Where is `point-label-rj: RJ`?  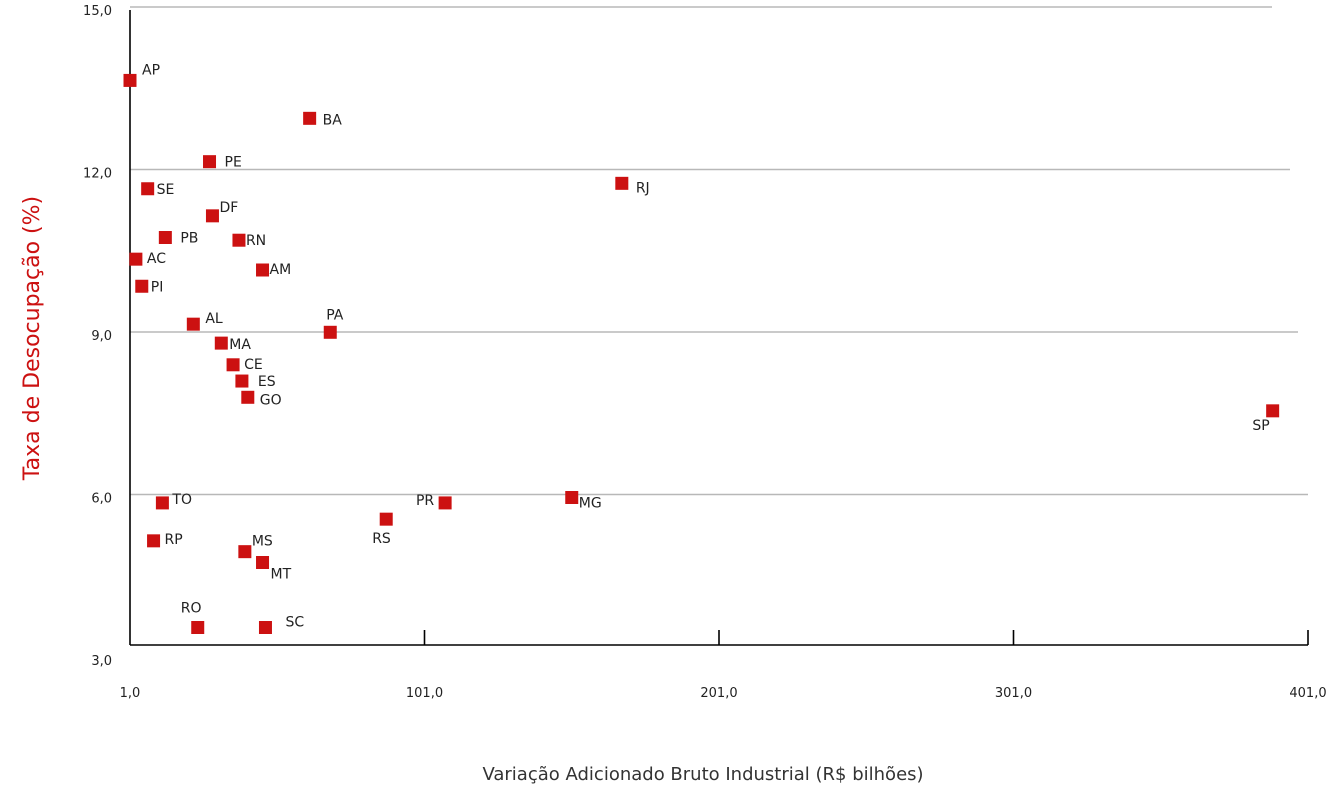 point-label-rj: RJ is located at coordinates (643, 188).